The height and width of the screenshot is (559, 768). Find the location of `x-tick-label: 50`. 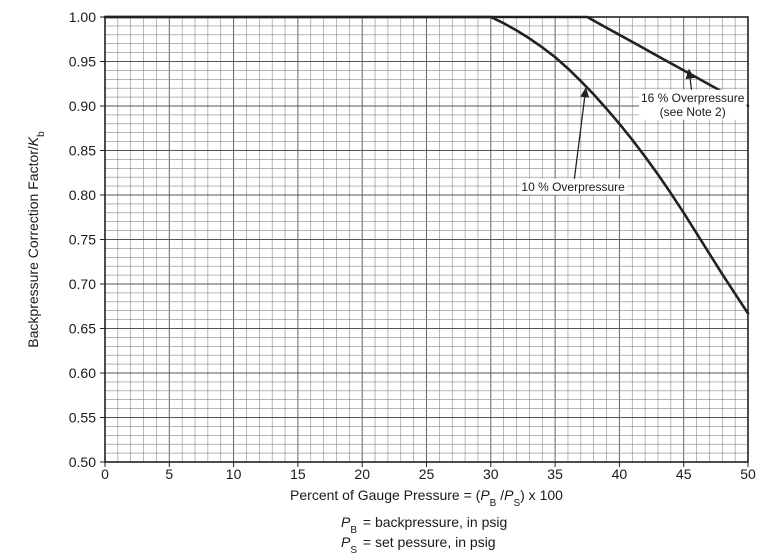

x-tick-label: 50 is located at coordinates (748, 474).